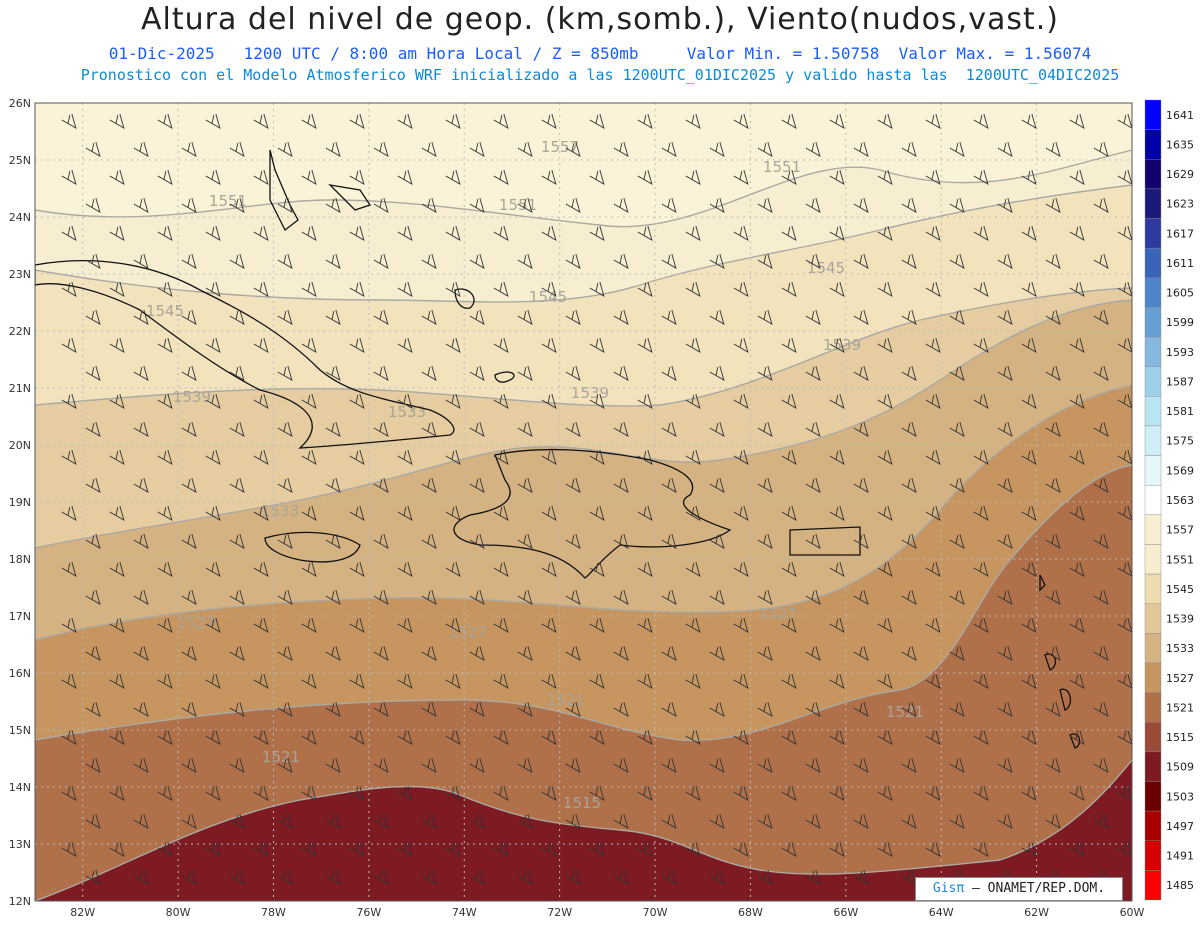  Describe the element at coordinates (20, 103) in the screenshot. I see `lat-tick-label: 26N` at that location.